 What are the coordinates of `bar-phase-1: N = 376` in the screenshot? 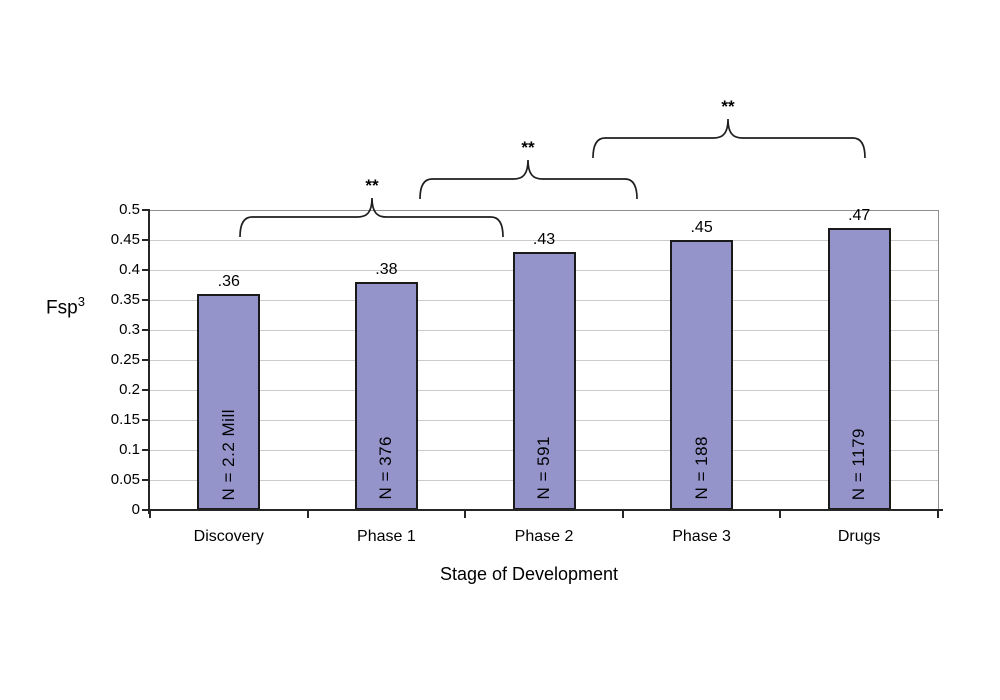 It's located at (386, 396).